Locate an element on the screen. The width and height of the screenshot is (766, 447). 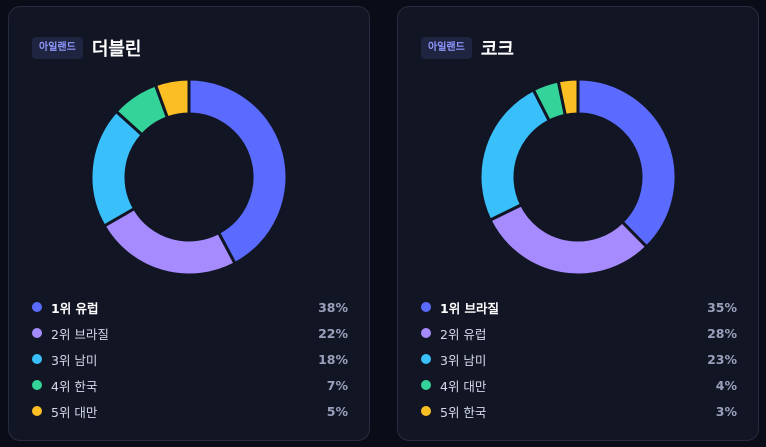
legend-label: 2위 유럽 is located at coordinates (463, 334).